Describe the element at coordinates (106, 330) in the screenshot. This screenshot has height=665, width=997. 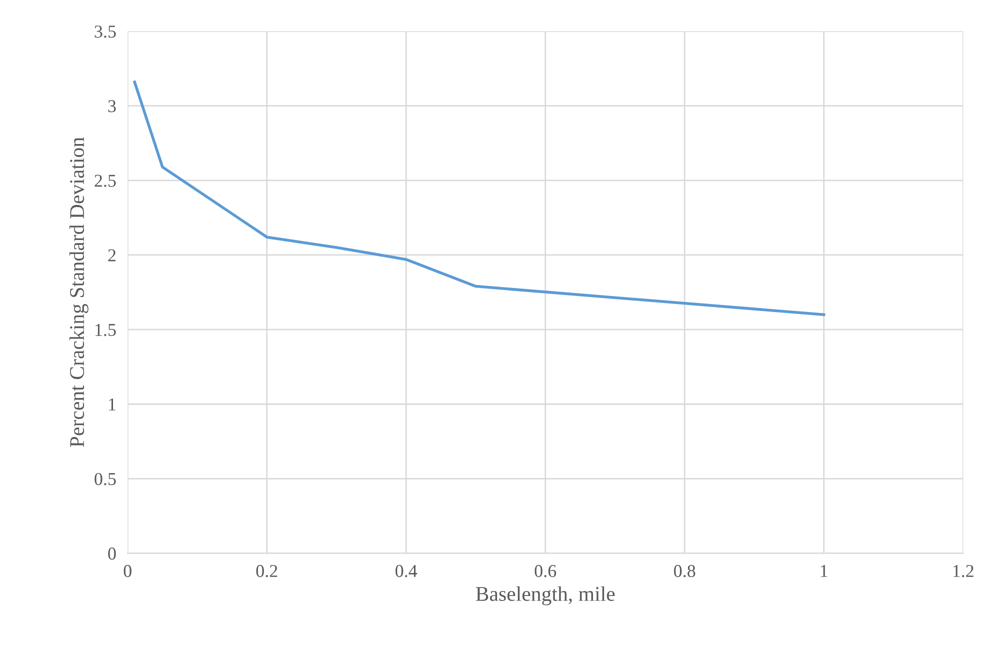
I see `y-tick-label: 1.5` at that location.